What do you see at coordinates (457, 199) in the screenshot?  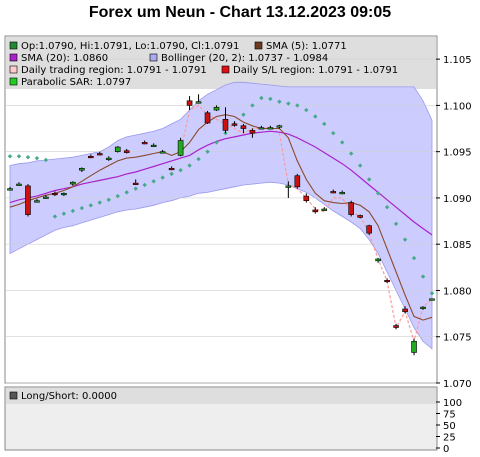 I see `y-tick-label: 1.090` at bounding box center [457, 199].